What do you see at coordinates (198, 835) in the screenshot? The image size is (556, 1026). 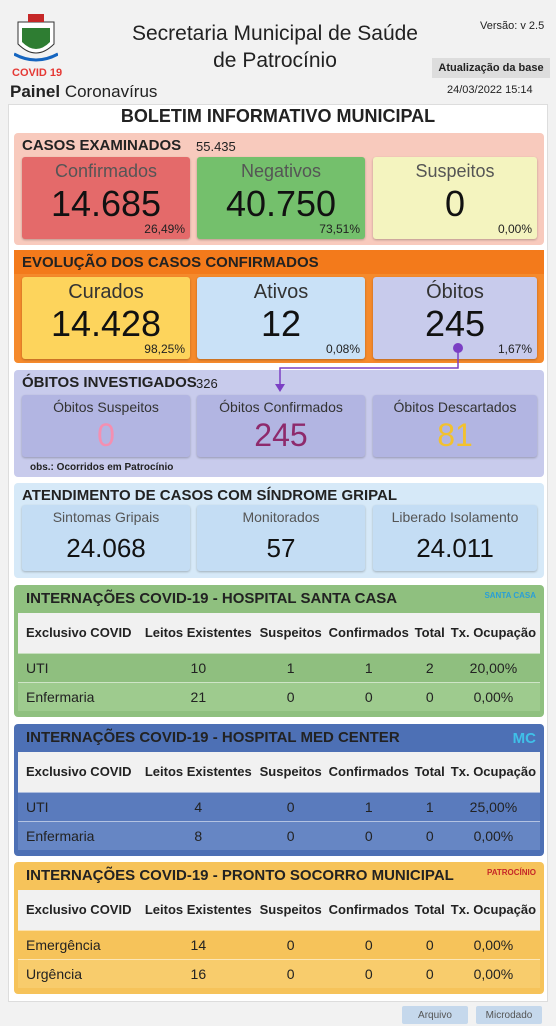 I see `cell: 8` at bounding box center [198, 835].